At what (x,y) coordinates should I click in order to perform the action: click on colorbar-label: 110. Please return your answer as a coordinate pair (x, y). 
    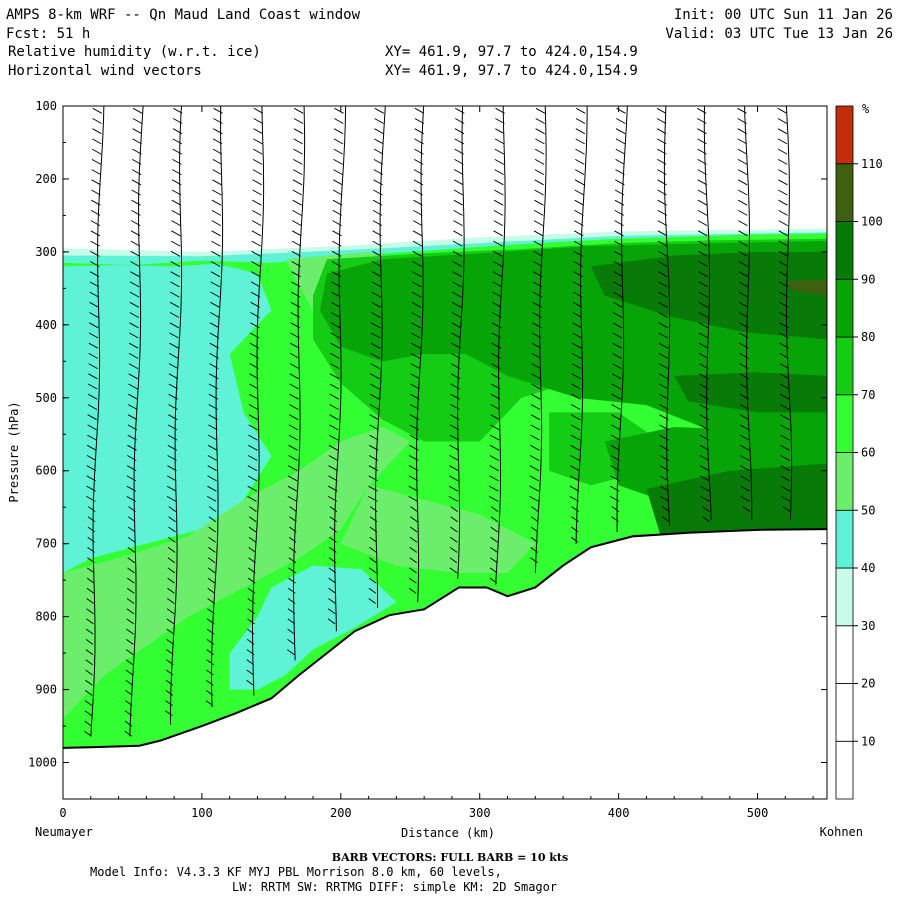
    Looking at the image, I should click on (872, 164).